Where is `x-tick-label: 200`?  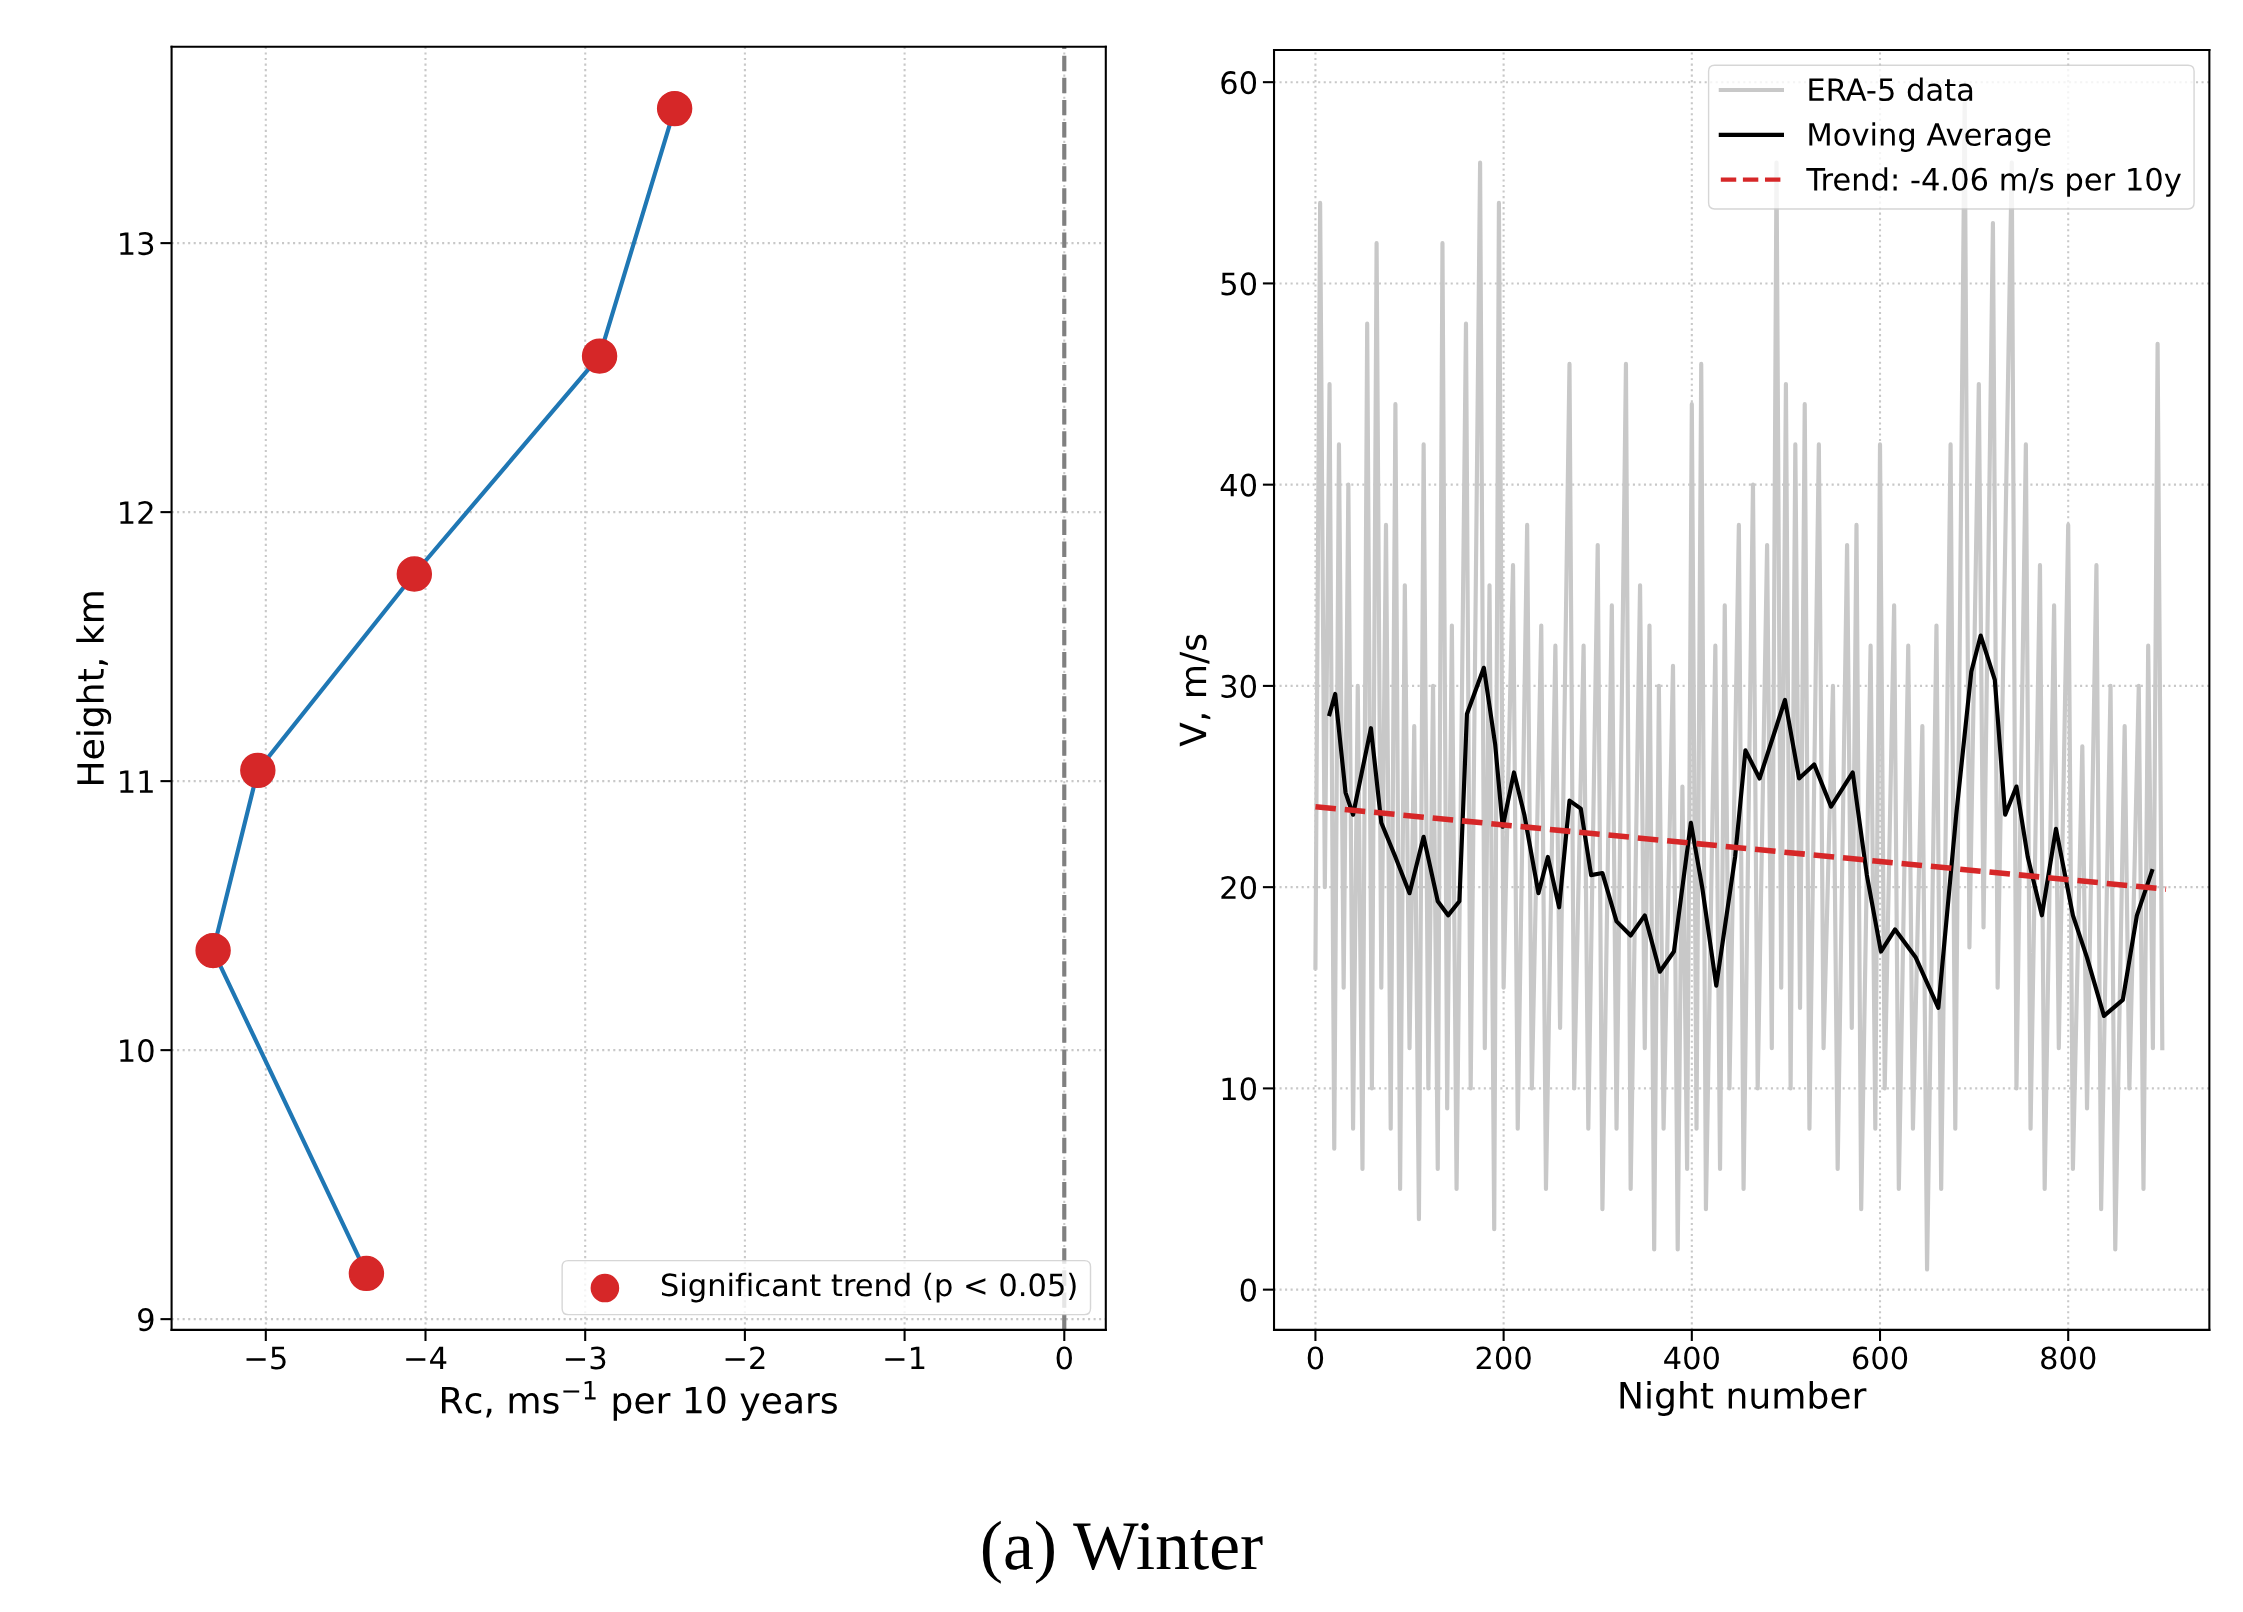
x-tick-label: 200 is located at coordinates (1503, 1358).